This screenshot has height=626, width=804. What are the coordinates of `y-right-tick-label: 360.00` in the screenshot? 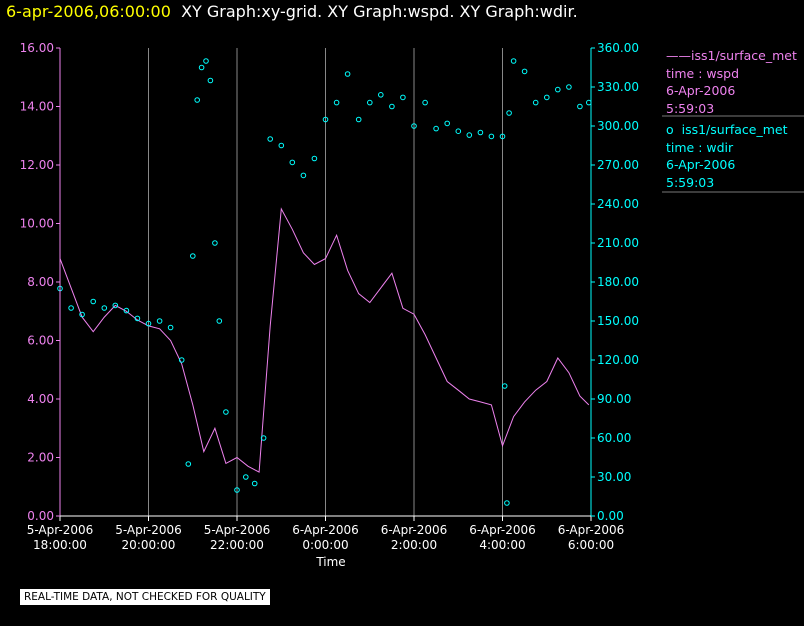 It's located at (618, 48).